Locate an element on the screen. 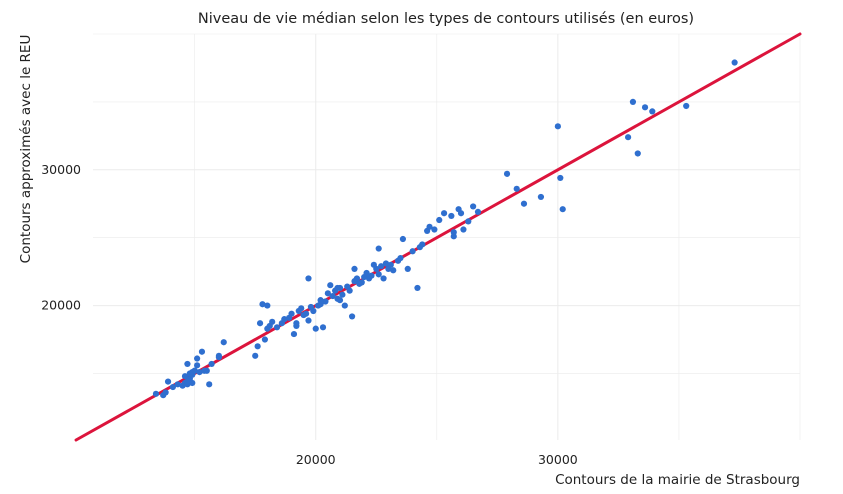 The height and width of the screenshot is (494, 843). x-tick-label: 30000 is located at coordinates (558, 459).